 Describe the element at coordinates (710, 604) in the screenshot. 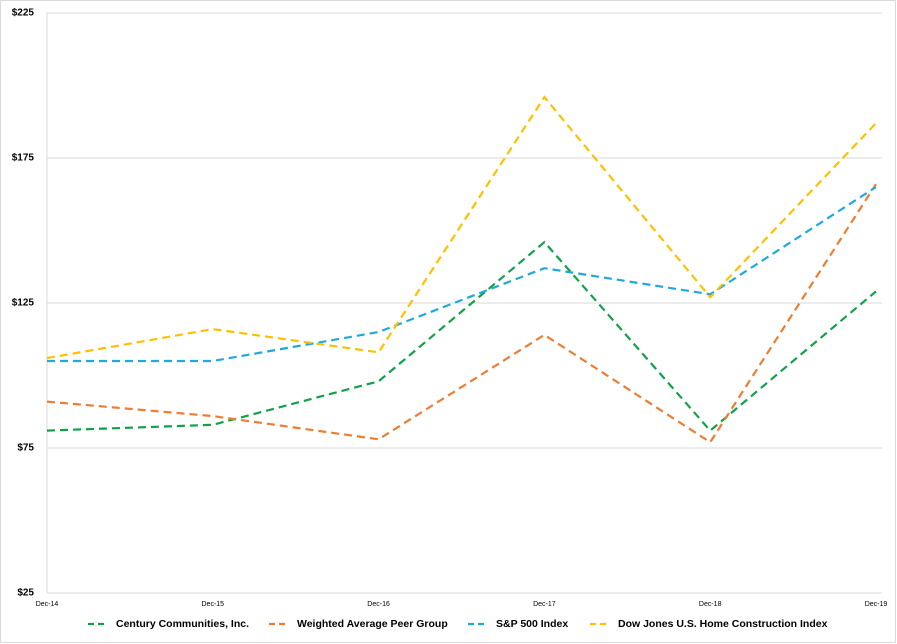

I see `x-tick-label: Dec-18` at that location.